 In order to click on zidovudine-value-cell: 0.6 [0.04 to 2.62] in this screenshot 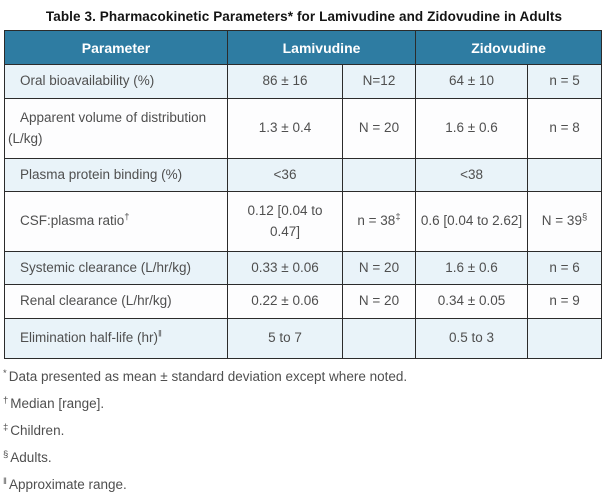, I will do `click(472, 221)`.